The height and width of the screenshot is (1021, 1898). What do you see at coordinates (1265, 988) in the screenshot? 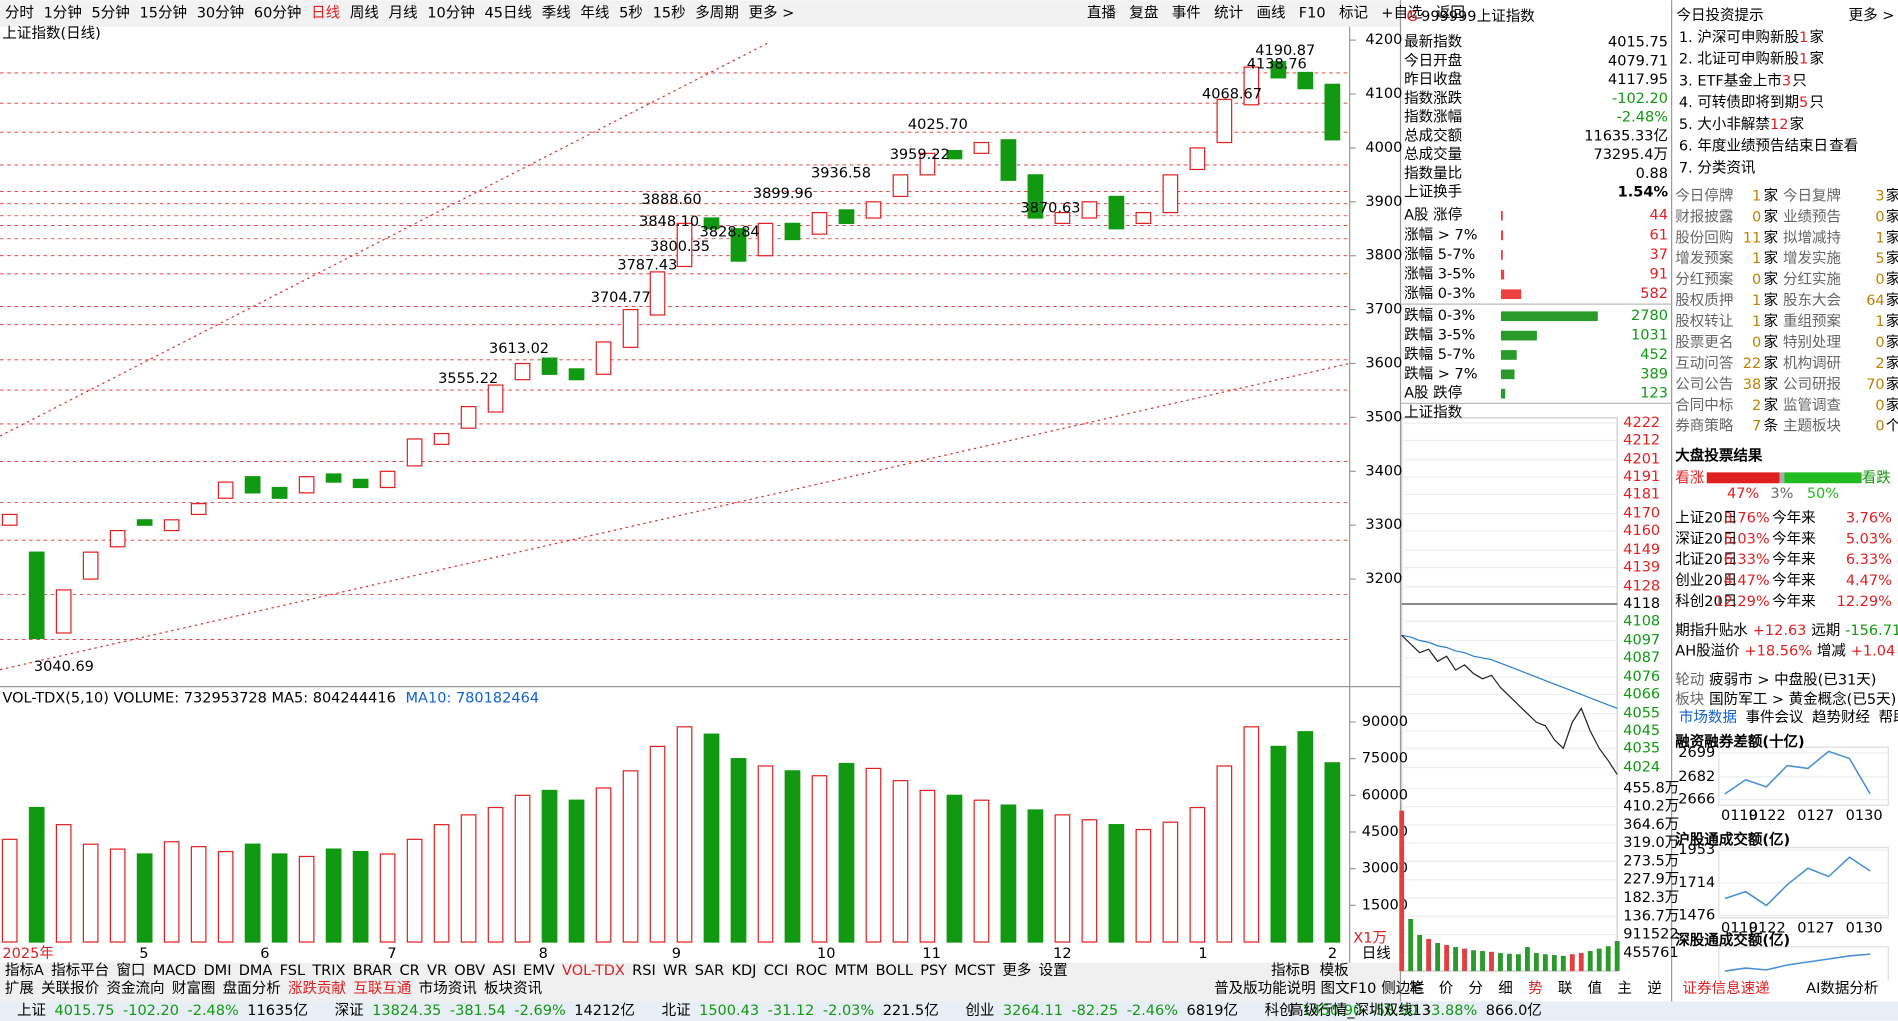
I see `panel-tab: 普及版功能说明` at bounding box center [1265, 988].